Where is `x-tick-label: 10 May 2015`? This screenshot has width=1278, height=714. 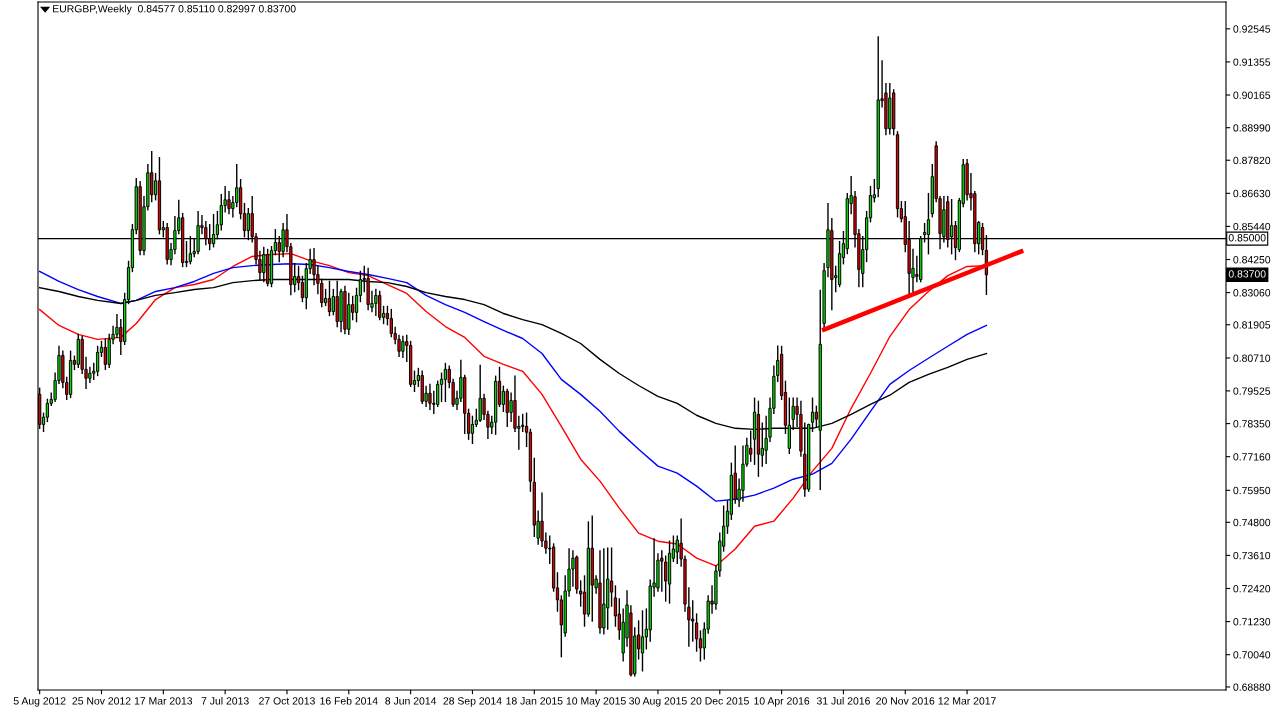
x-tick-label: 10 May 2015 is located at coordinates (596, 702).